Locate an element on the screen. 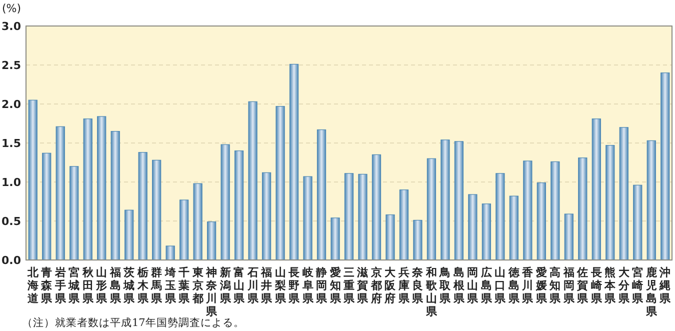  y-tick-label: 2.5 is located at coordinates (11, 65).